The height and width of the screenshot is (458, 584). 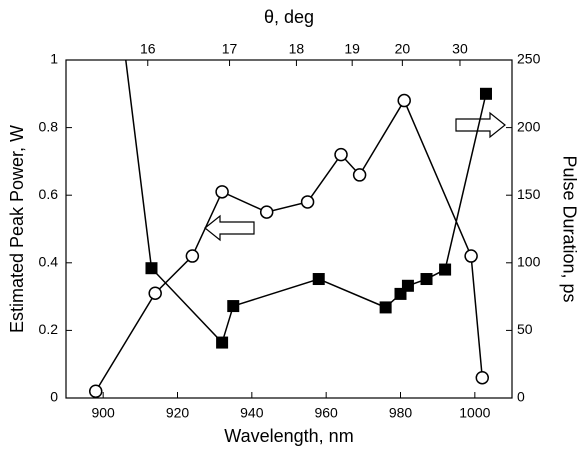 I want to click on x-tick-label: 900, so click(x=103, y=413).